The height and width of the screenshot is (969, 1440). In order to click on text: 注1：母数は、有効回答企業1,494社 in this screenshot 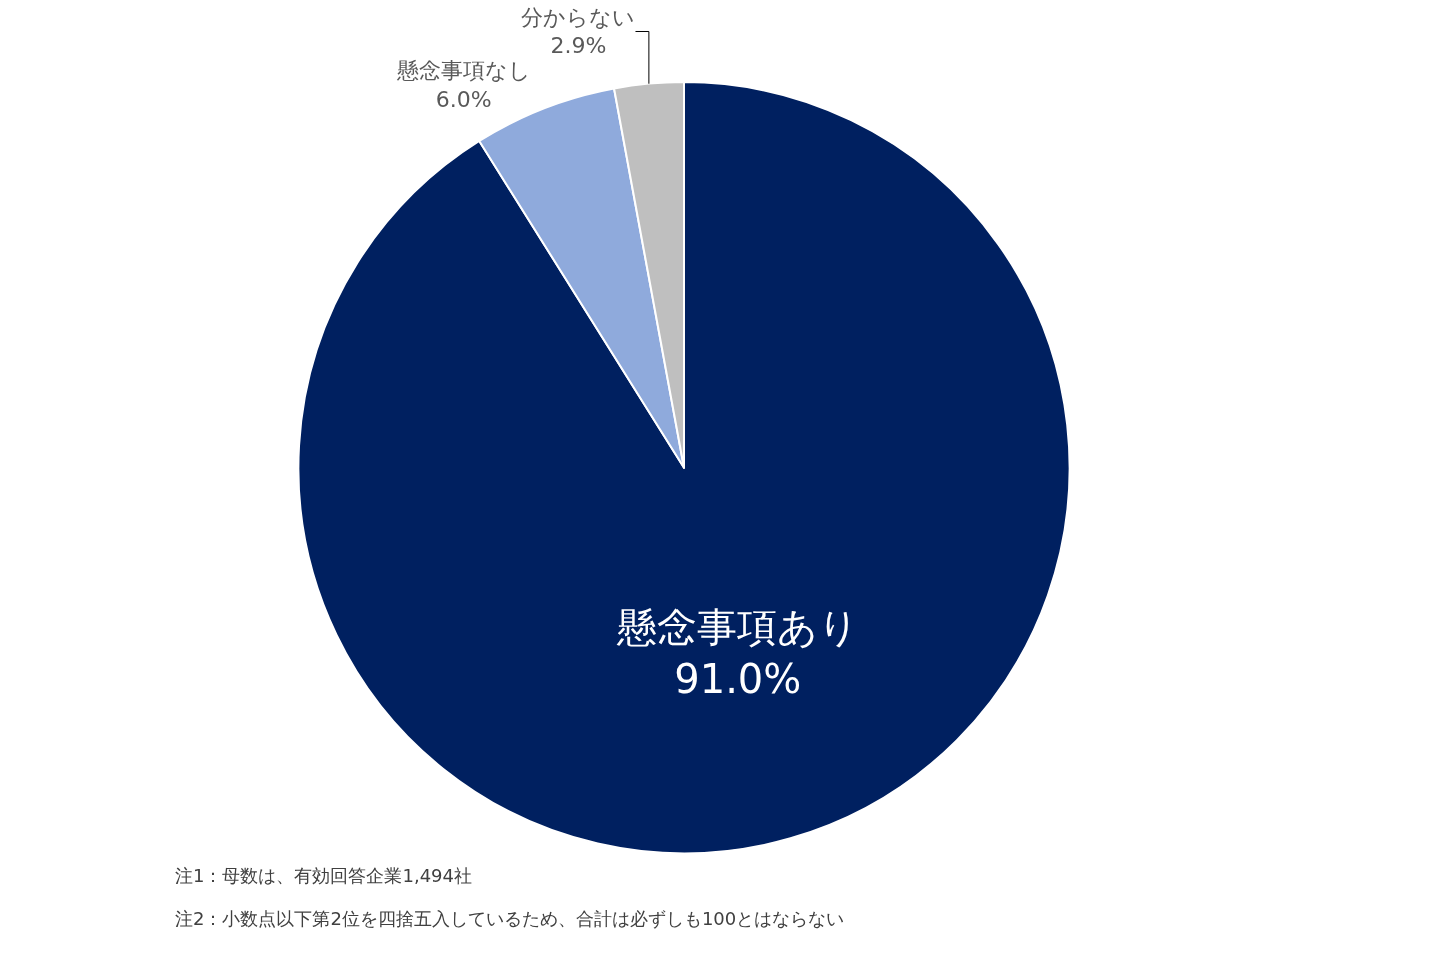, I will do `click(323, 875)`.